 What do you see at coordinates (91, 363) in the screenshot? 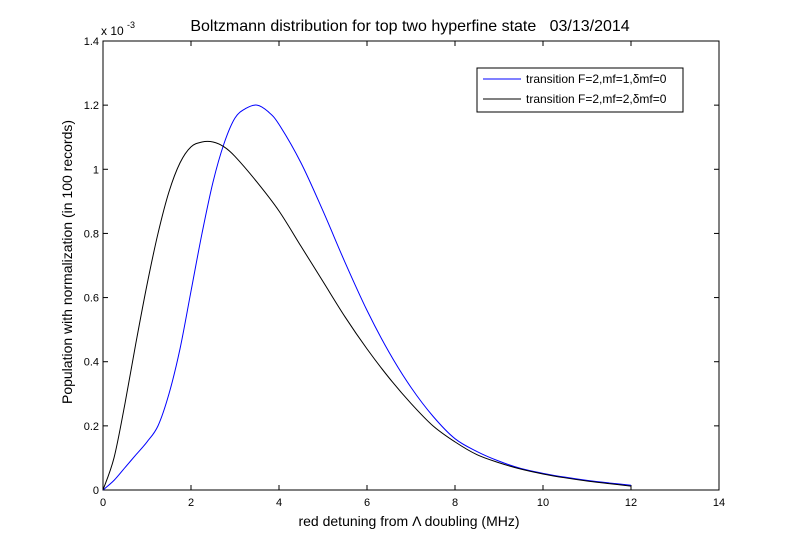
I see `y-tick-label: 0.4` at bounding box center [91, 363].